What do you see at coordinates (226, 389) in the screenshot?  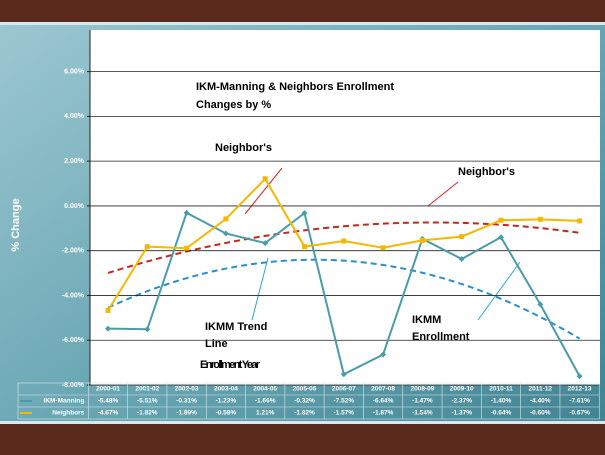 I see `x-tick-label: 2003-04` at bounding box center [226, 389].